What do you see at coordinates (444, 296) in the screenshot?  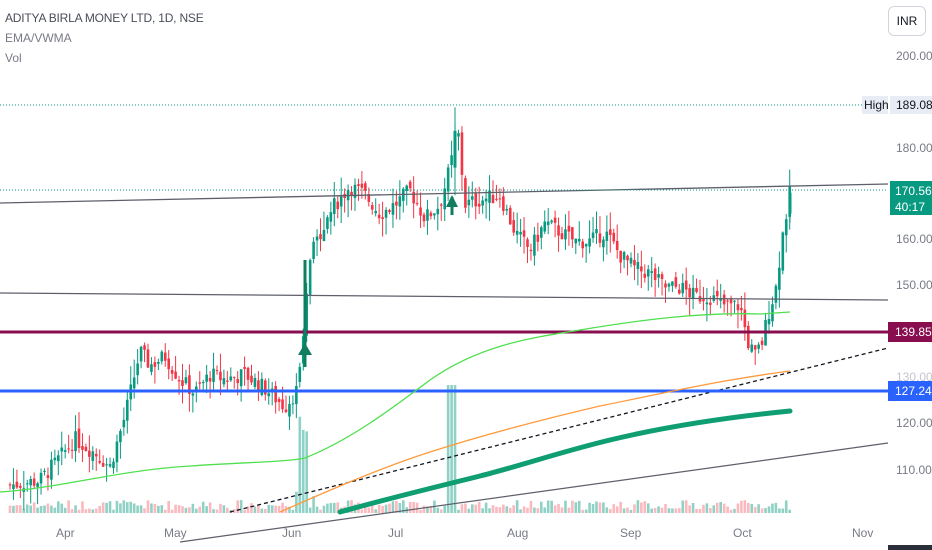 I see `trendline-middle` at bounding box center [444, 296].